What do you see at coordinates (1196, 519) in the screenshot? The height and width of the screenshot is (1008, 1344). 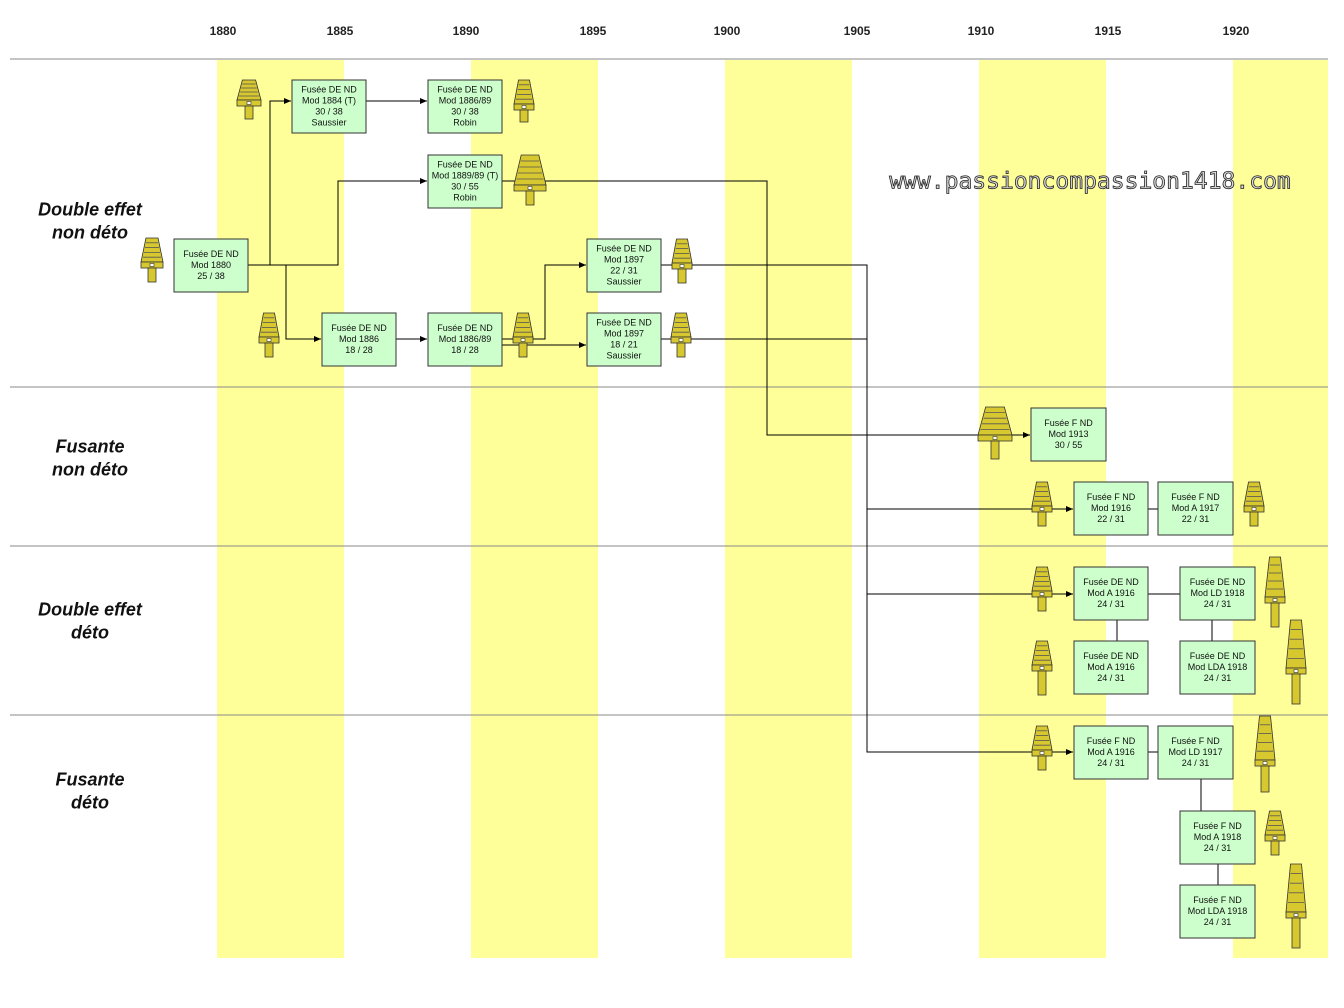 I see `box-text: 22 / 31` at bounding box center [1196, 519].